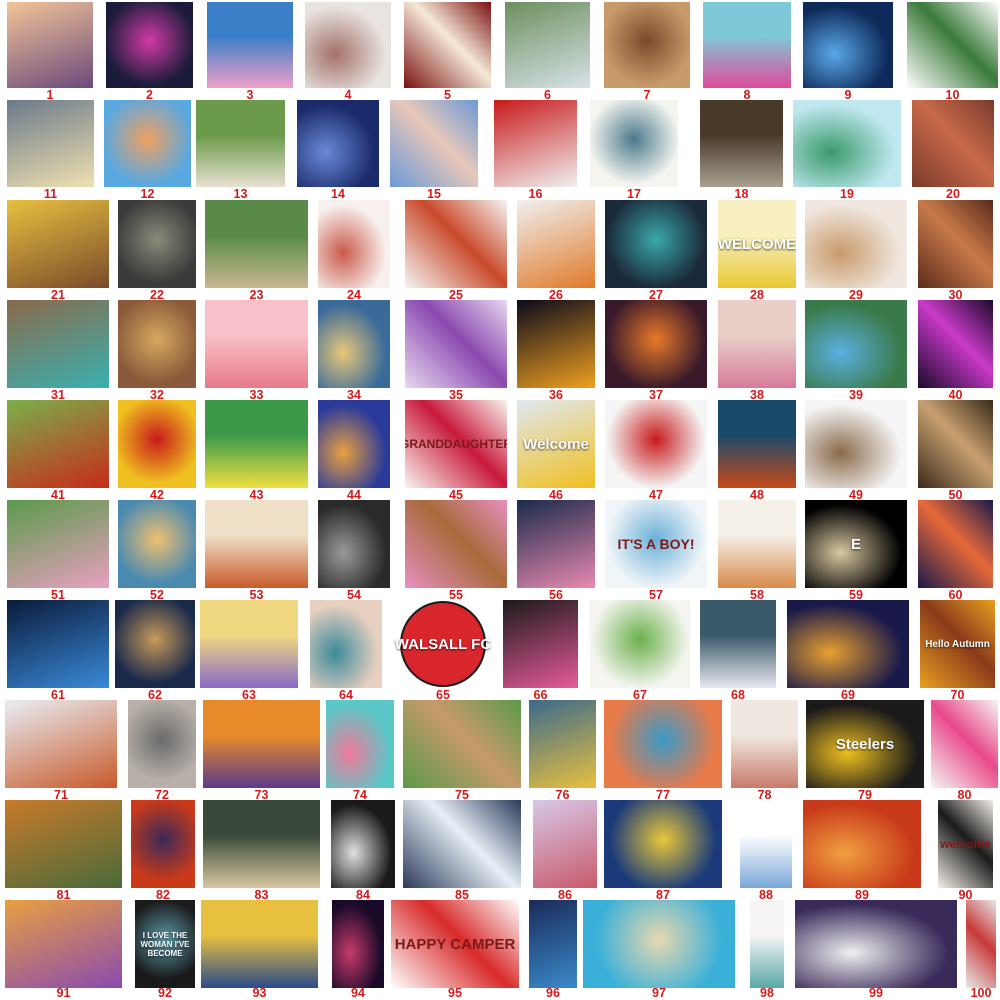  Describe the element at coordinates (165, 944) in the screenshot. I see `image-tile-92: I LOVE THE WOMAN I'VE BECOME` at that location.